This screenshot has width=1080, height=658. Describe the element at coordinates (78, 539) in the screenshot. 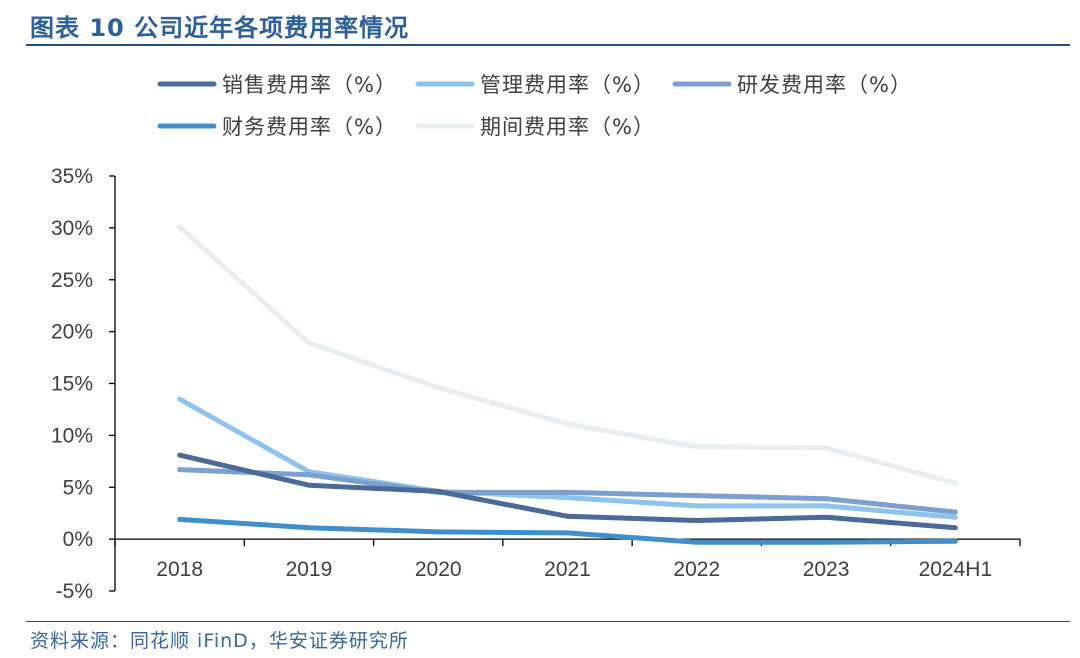

I see `y-tick-label: 0%` at that location.